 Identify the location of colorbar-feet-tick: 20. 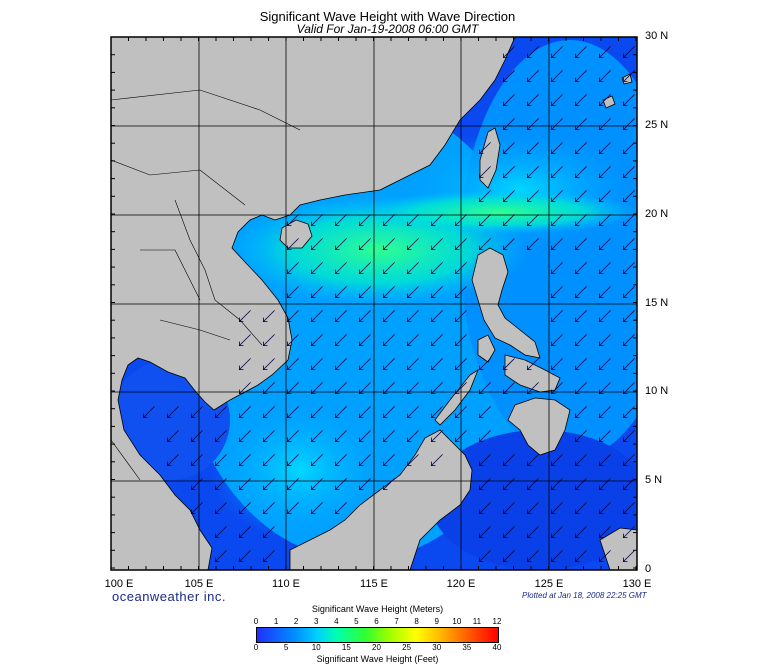
(376, 647).